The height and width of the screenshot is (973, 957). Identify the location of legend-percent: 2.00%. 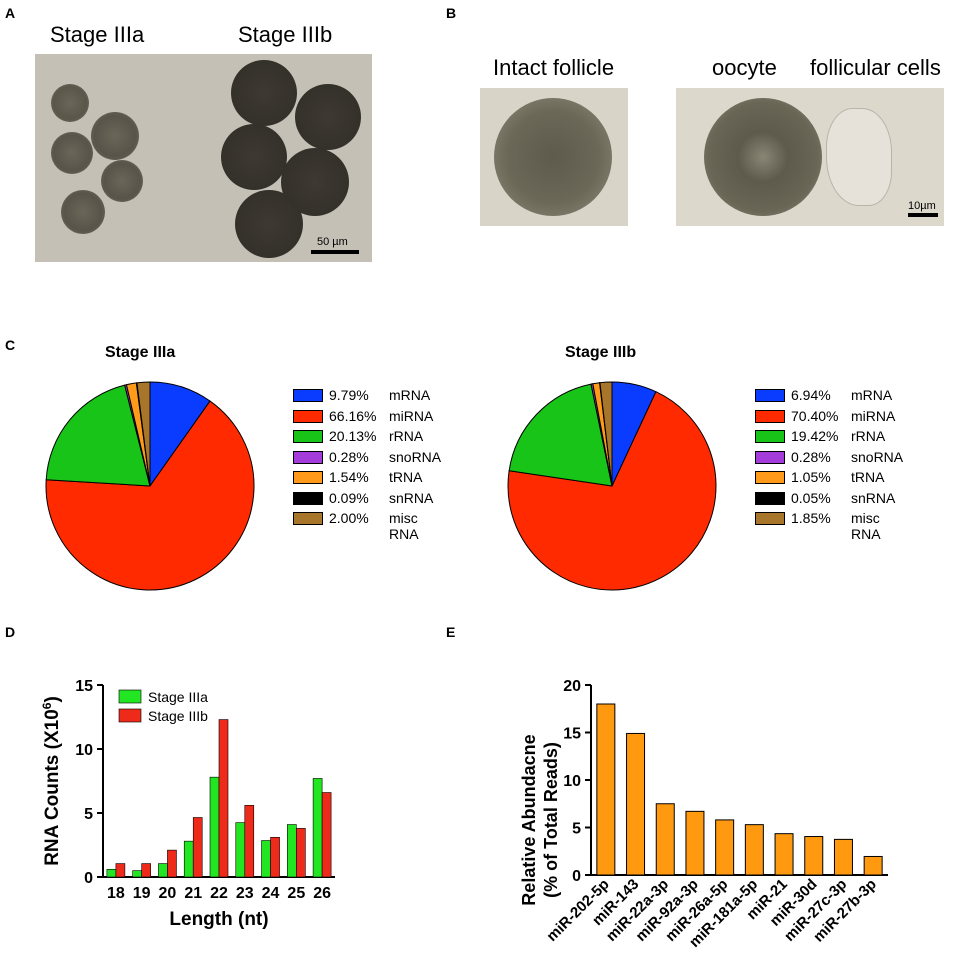
(349, 518).